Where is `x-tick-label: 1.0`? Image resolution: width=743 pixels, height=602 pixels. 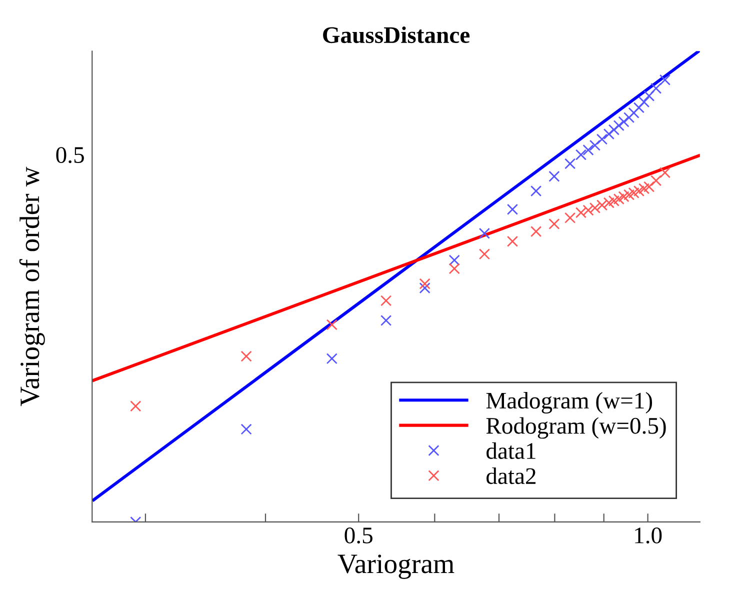
x-tick-label: 1.0 is located at coordinates (648, 535).